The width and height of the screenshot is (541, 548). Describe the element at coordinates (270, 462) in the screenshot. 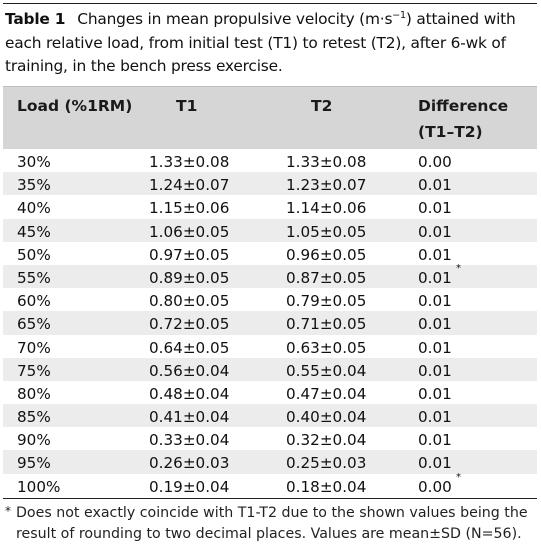

I see `table-row: 95% 0.26±0.03 0.25±0.03 0.01` at that location.